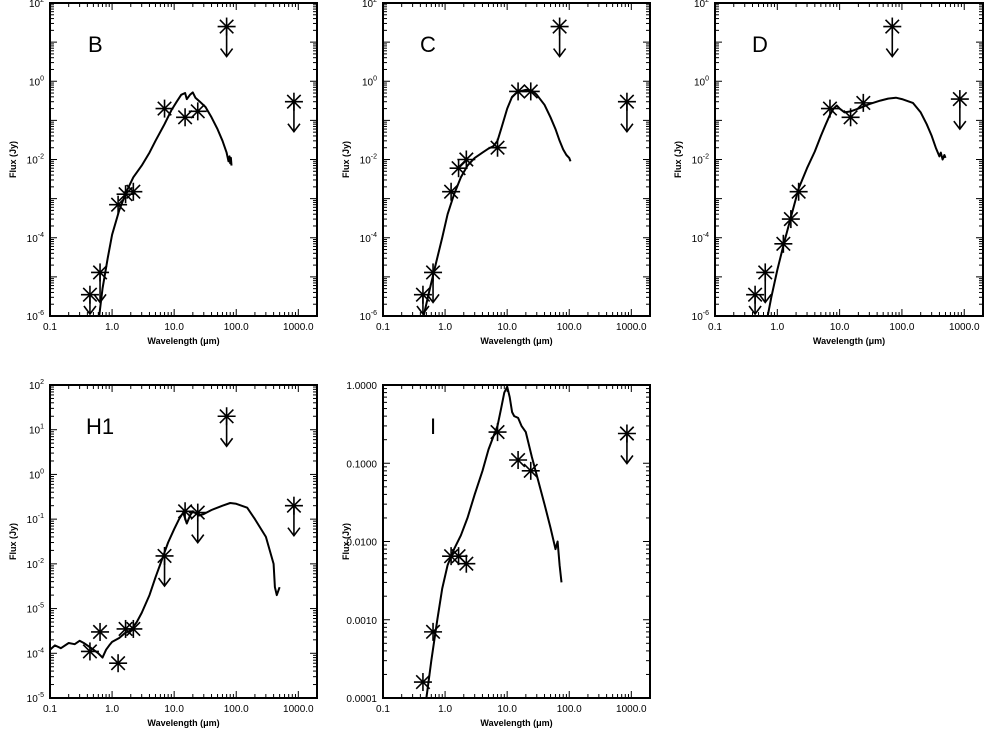 The width and height of the screenshot is (999, 737). I want to click on panel-label: C, so click(428, 44).